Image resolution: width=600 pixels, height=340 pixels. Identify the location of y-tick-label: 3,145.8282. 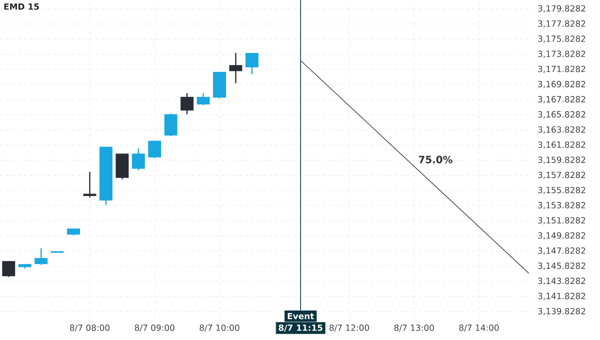
(562, 266).